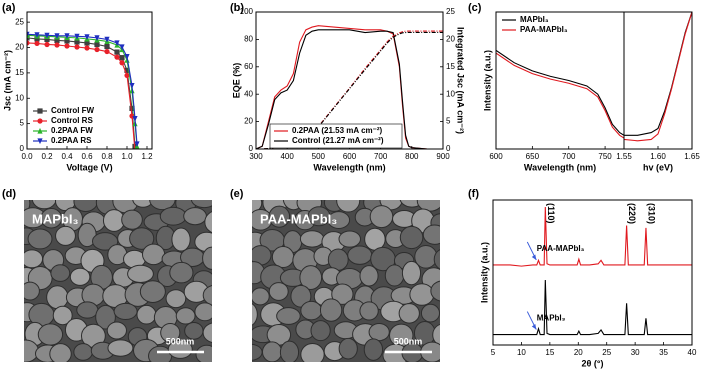  I want to click on x-tick-label: 600, so click(350, 156).